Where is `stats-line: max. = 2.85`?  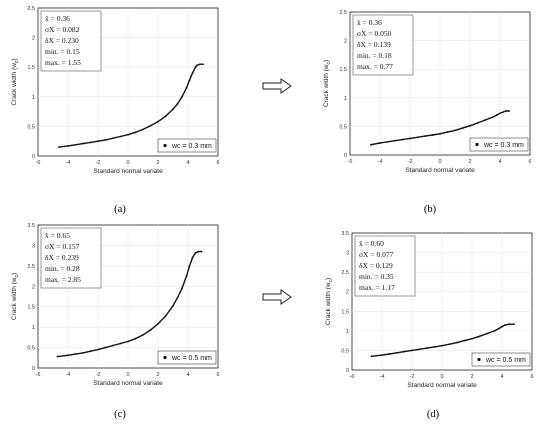 stats-line: max. = 2.85 is located at coordinates (63, 279).